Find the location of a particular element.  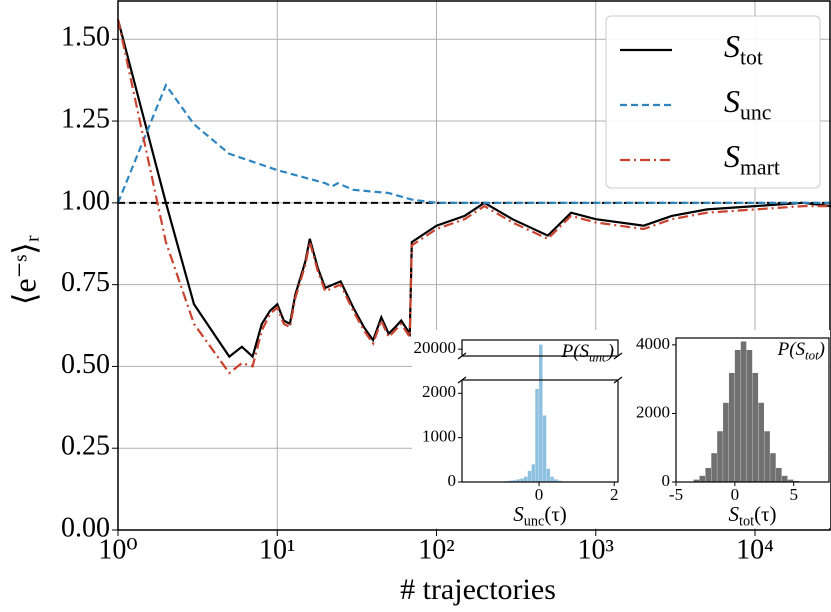

inset-frame-lower is located at coordinates (540, 431).